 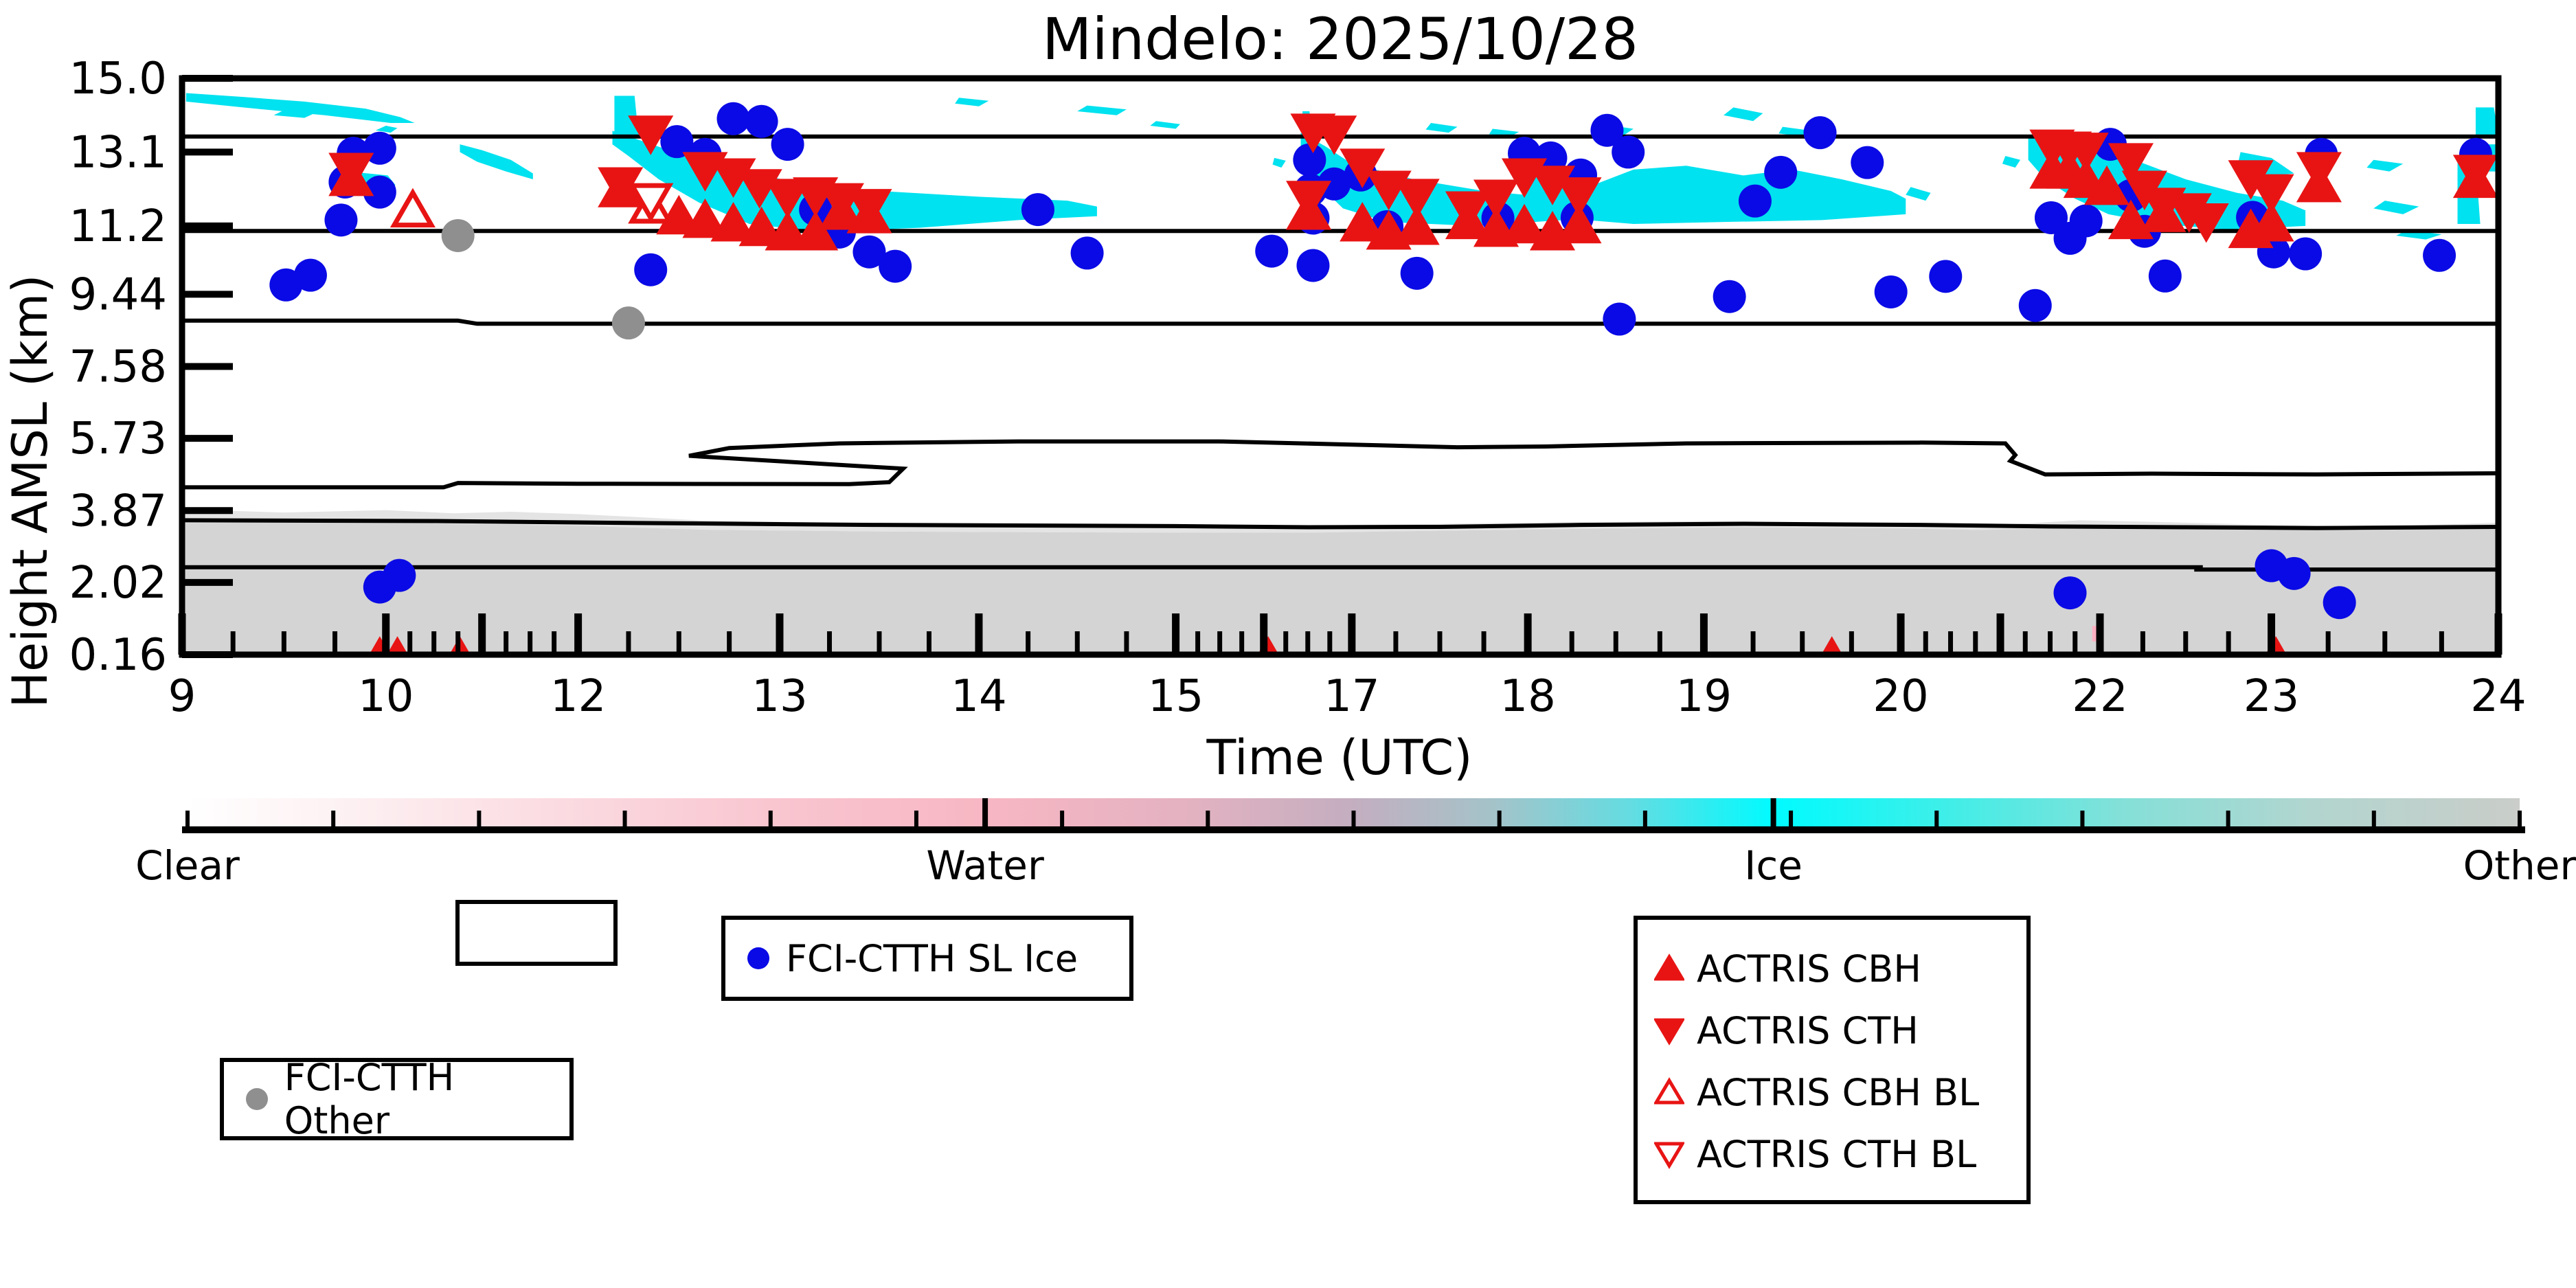 What do you see at coordinates (2099, 696) in the screenshot?
I see `x-tick-label: 22` at bounding box center [2099, 696].